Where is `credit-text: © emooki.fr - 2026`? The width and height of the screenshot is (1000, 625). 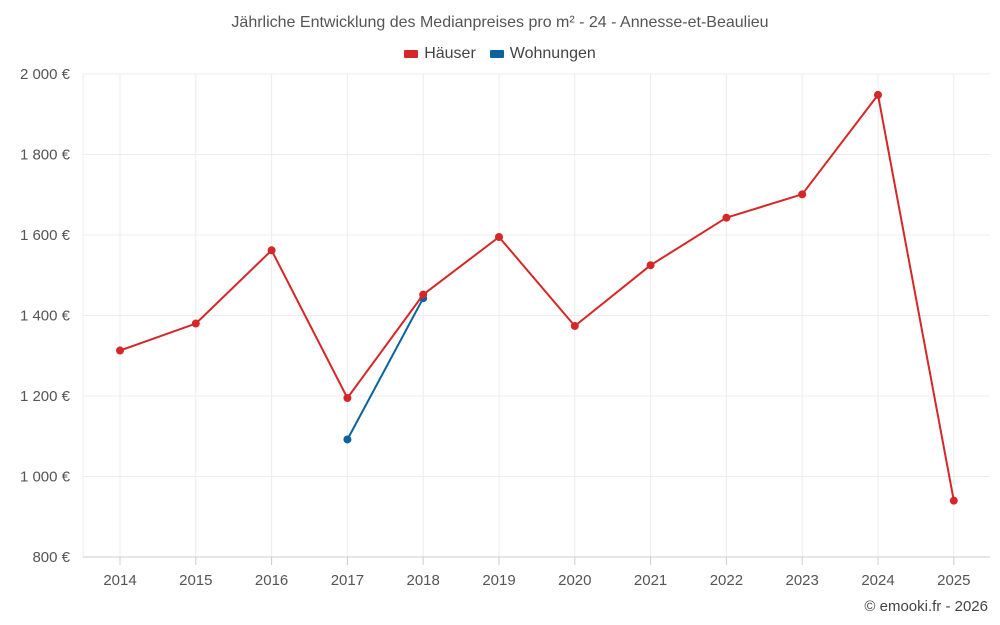 credit-text: © emooki.fr - 2026 is located at coordinates (926, 606).